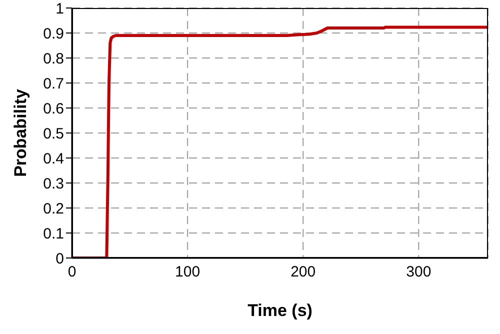 Image resolution: width=500 pixels, height=334 pixels. I want to click on y-tick-label: 0.2, so click(53, 209).